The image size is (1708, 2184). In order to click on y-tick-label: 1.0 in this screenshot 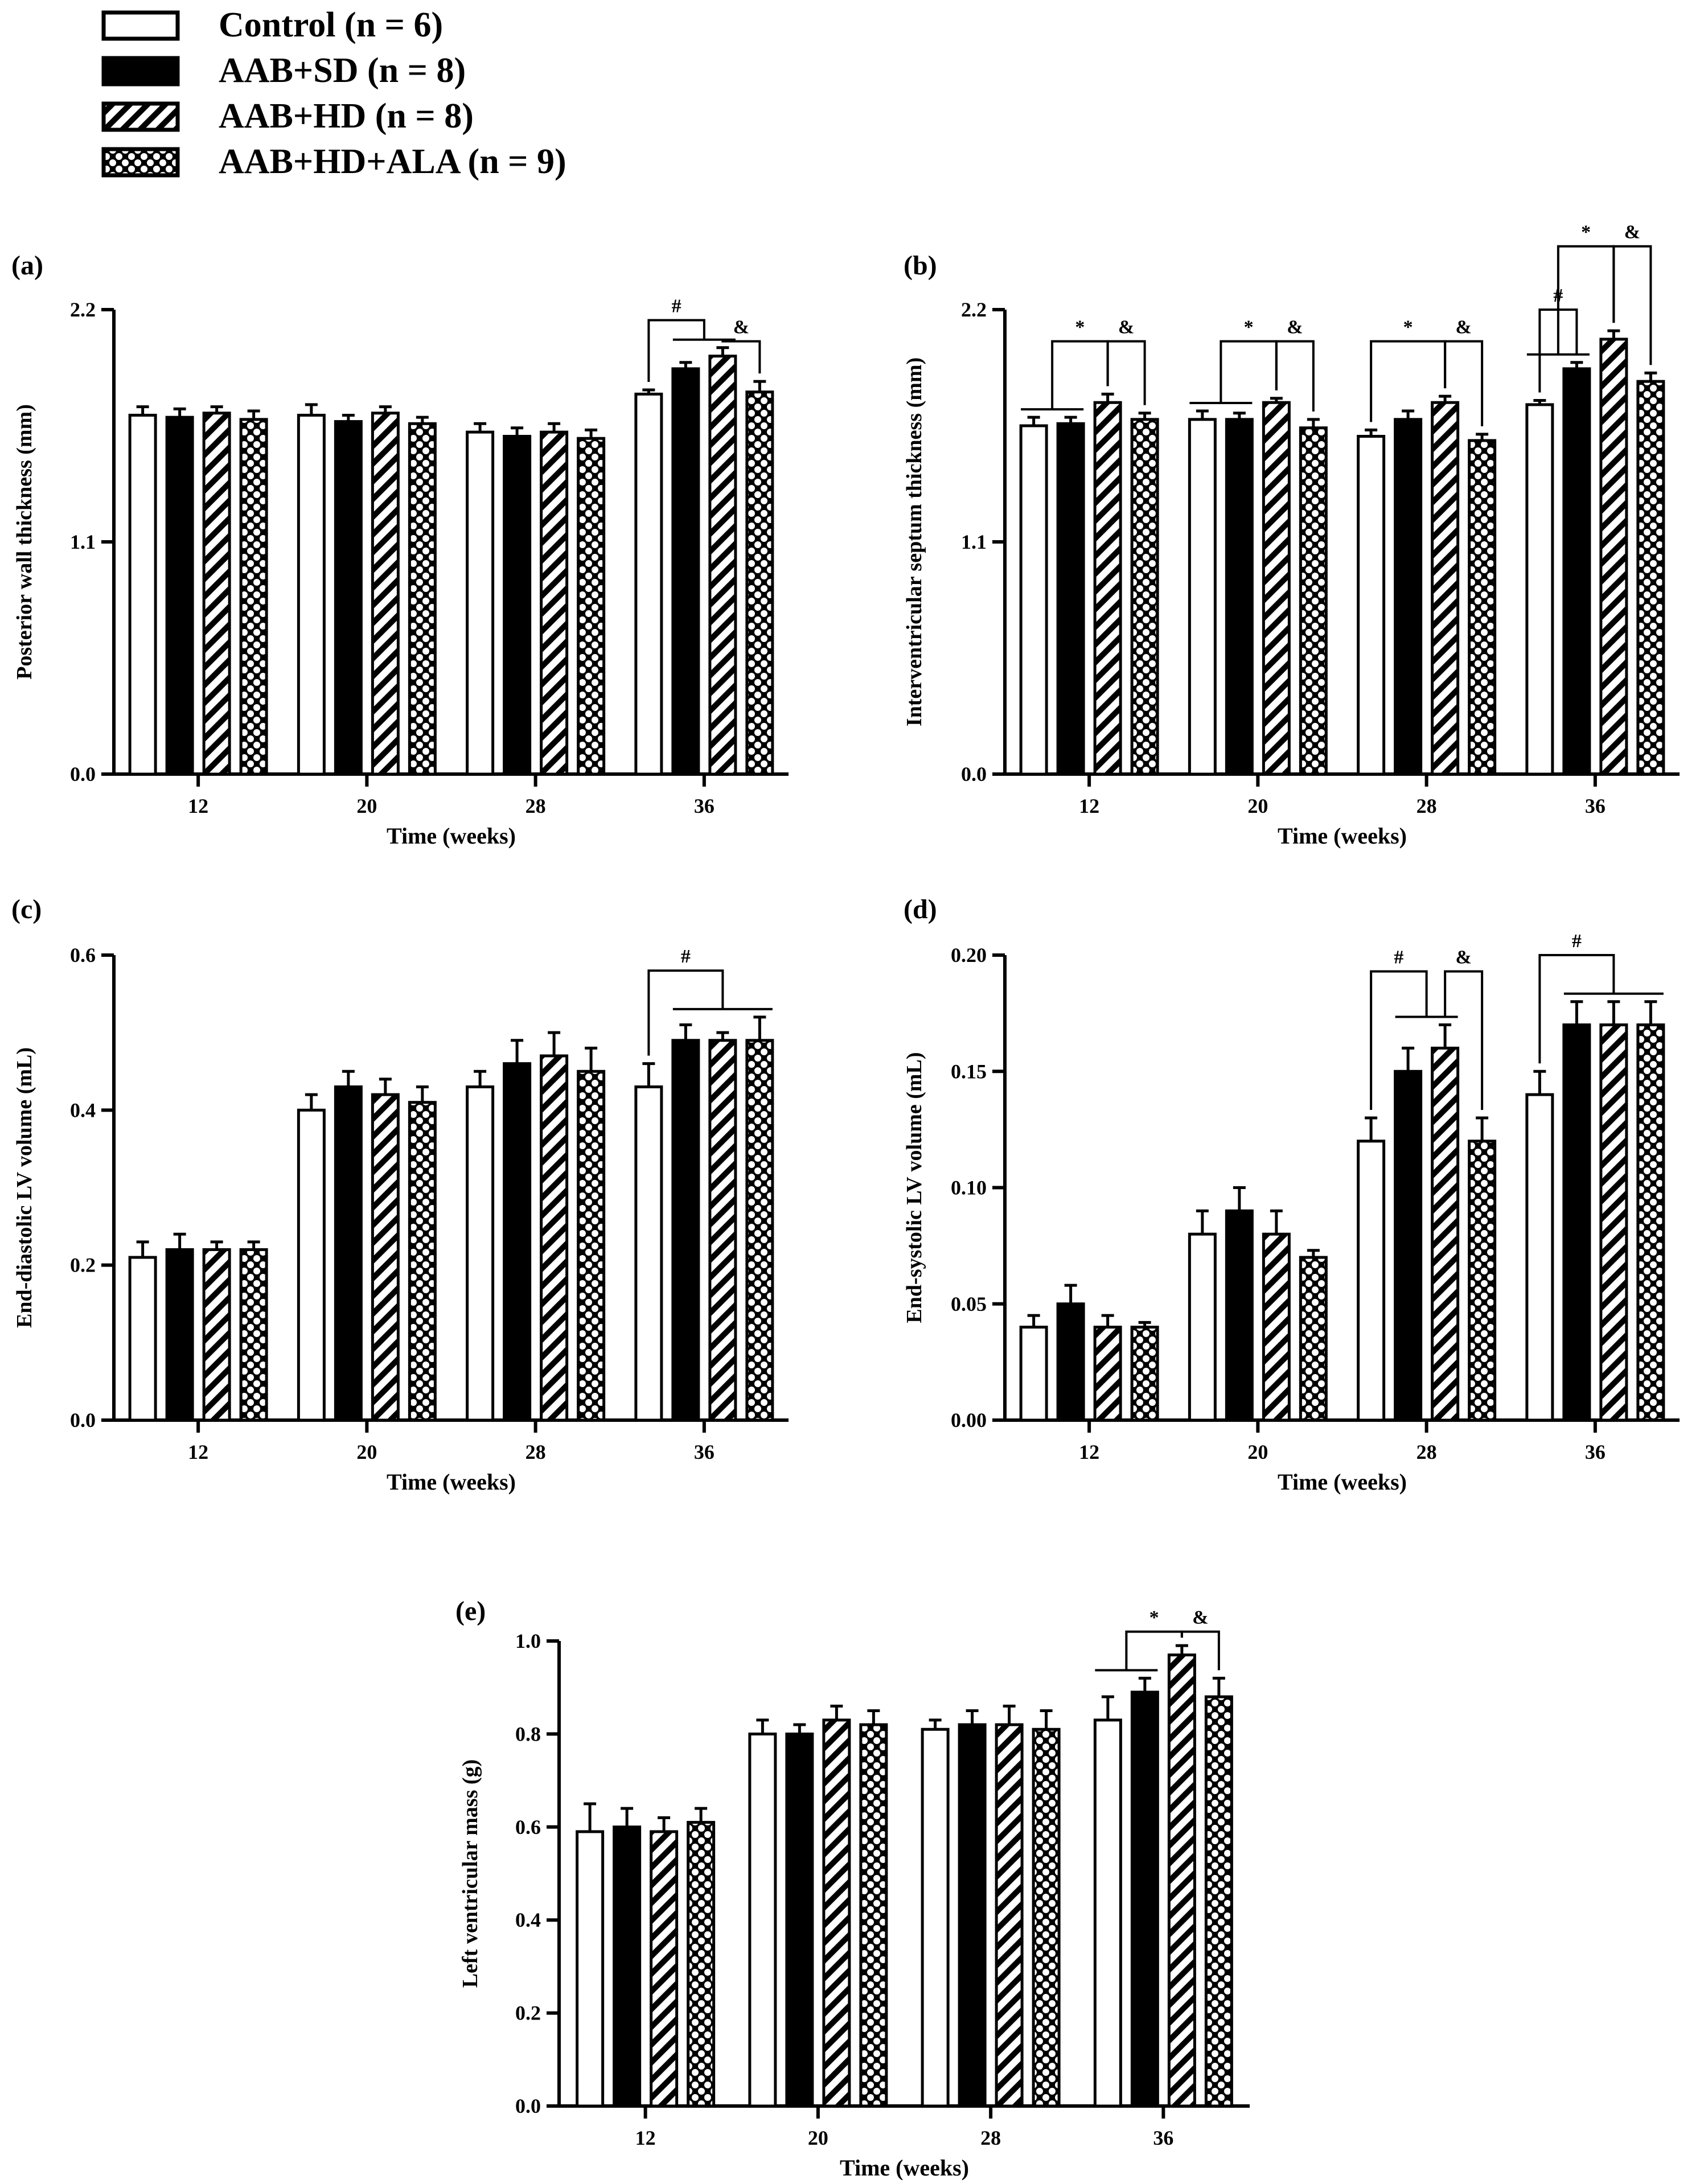, I will do `click(528, 1641)`.